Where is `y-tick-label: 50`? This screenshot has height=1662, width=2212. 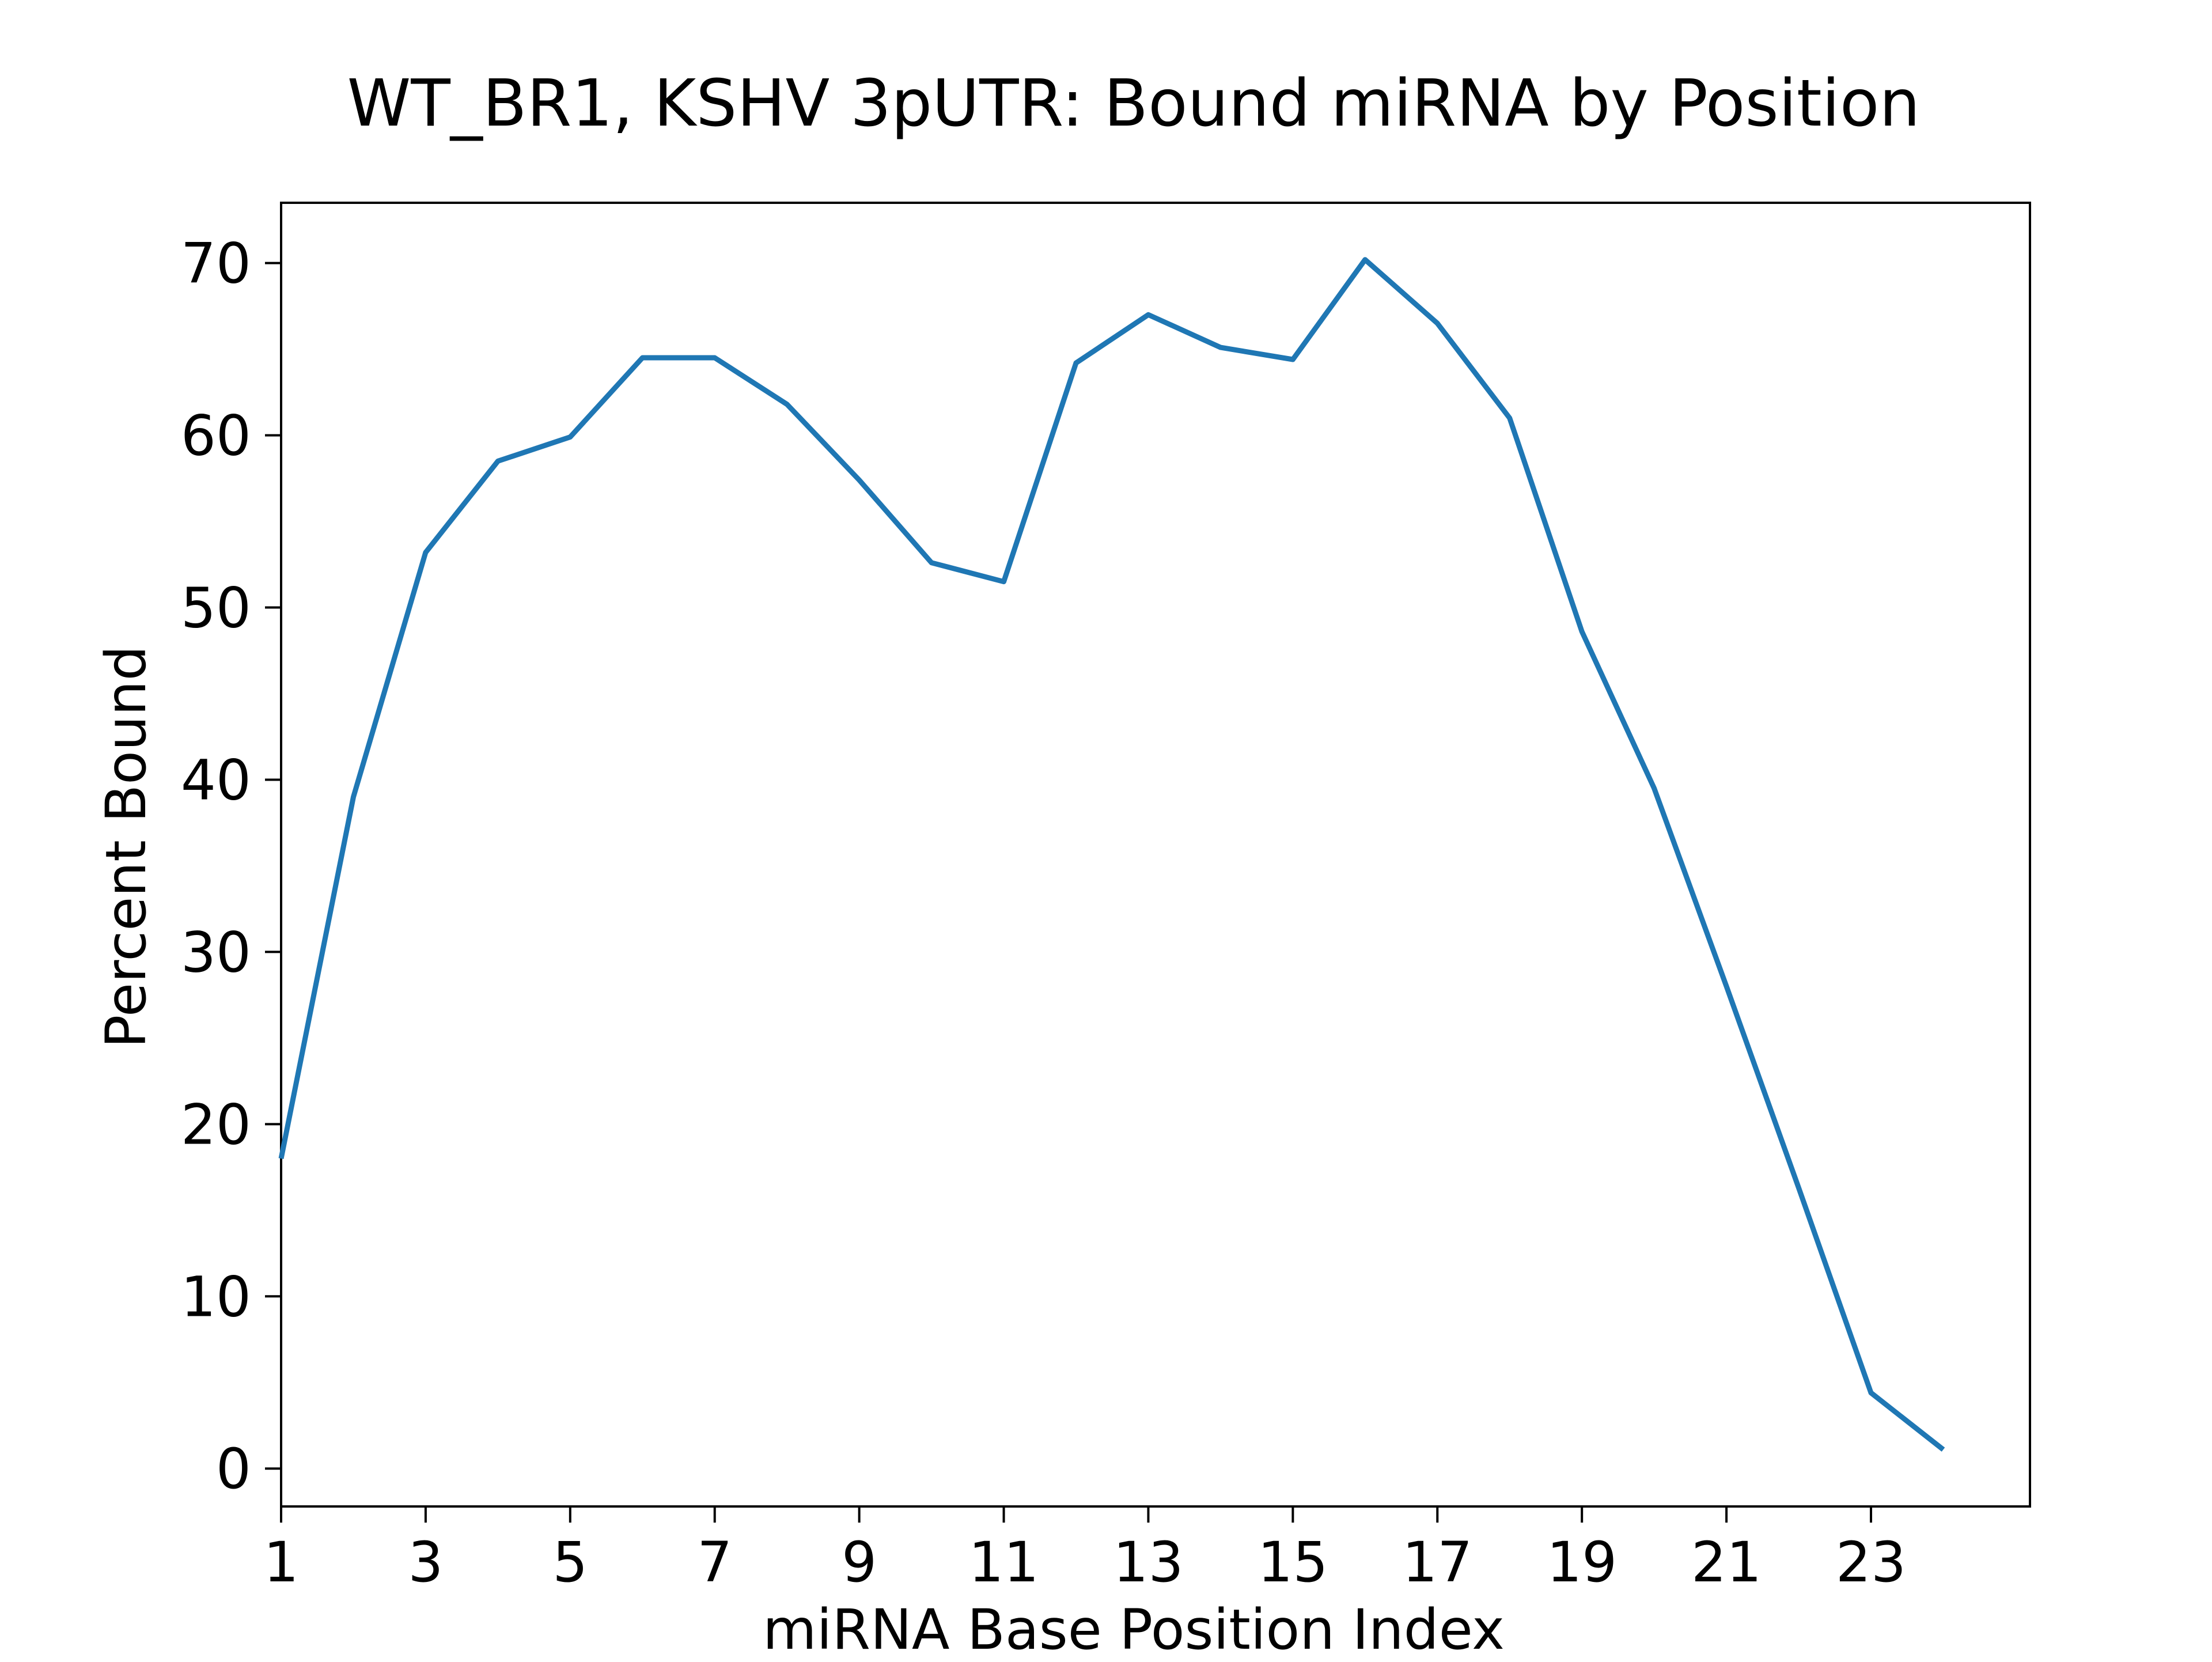
y-tick-label: 50 is located at coordinates (216, 609).